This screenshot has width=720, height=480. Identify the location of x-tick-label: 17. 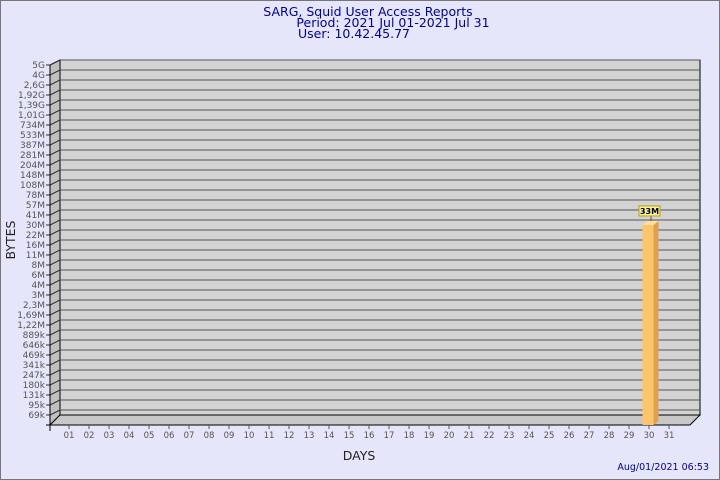
(389, 436).